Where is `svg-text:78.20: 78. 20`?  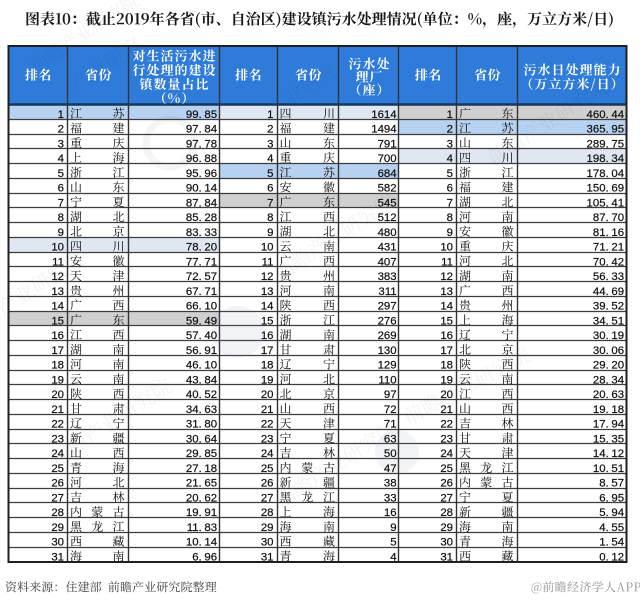 svg-text:78.20: 78. 20 is located at coordinates (201, 248).